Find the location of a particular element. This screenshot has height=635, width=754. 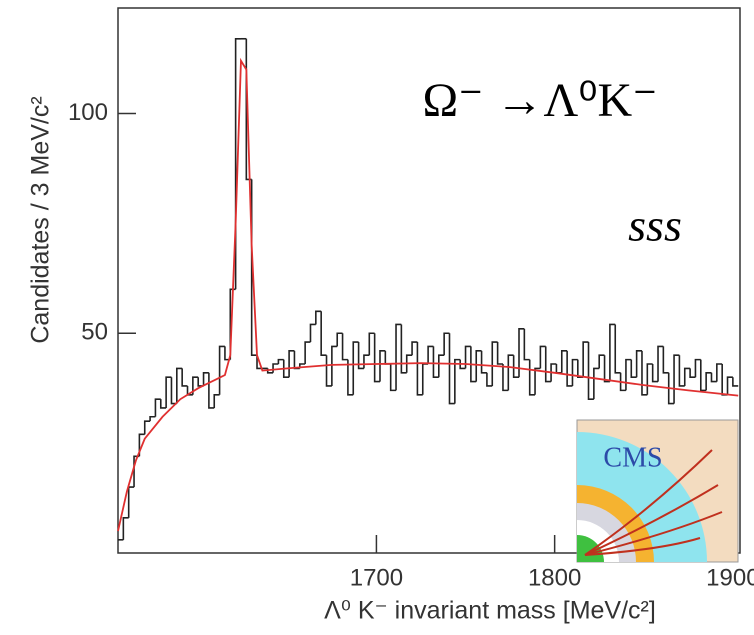

decay-annotation: Ω⁻ →Λ⁰K⁻ is located at coordinates (539, 100).